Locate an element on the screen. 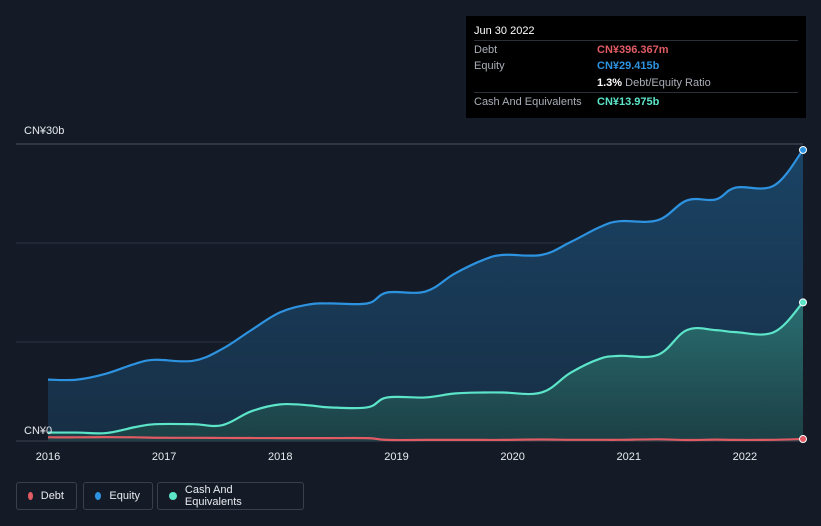  debt-endpoint-marker is located at coordinates (803, 439).